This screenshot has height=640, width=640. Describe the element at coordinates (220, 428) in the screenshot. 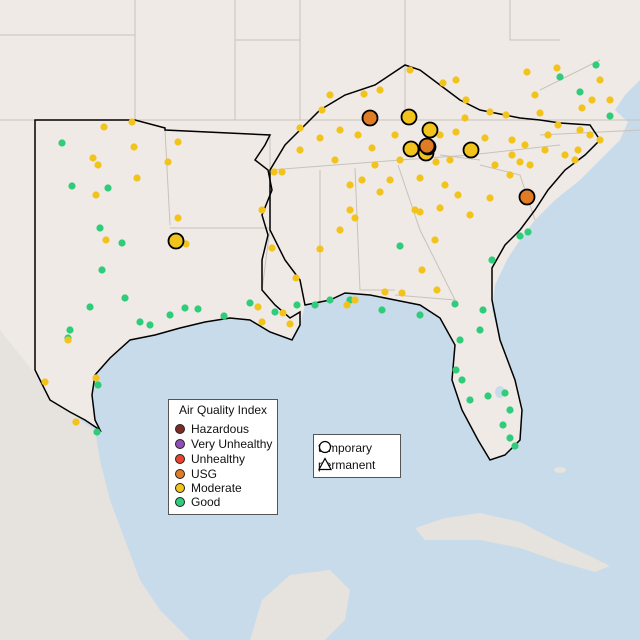

I see `legend-label: Hazardous` at that location.